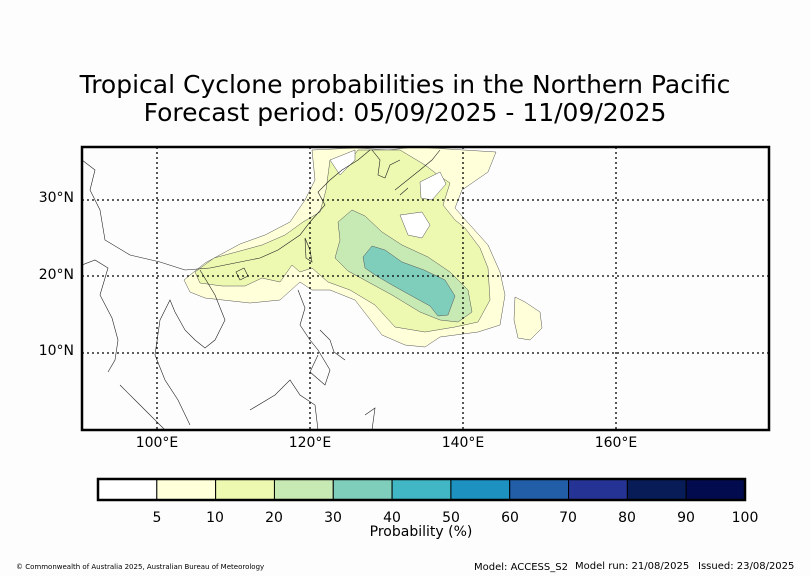 Image resolution: width=810 pixels, height=576 pixels. Describe the element at coordinates (463, 443) in the screenshot. I see `lon-label-140: 140°E` at that location.